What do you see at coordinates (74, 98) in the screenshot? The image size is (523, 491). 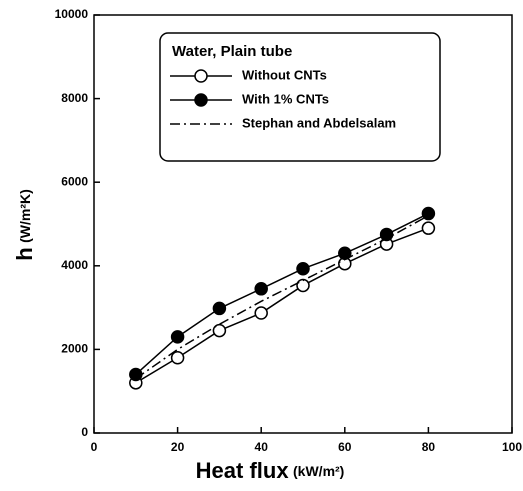 I see `y-tick-label: 8000` at bounding box center [74, 98].